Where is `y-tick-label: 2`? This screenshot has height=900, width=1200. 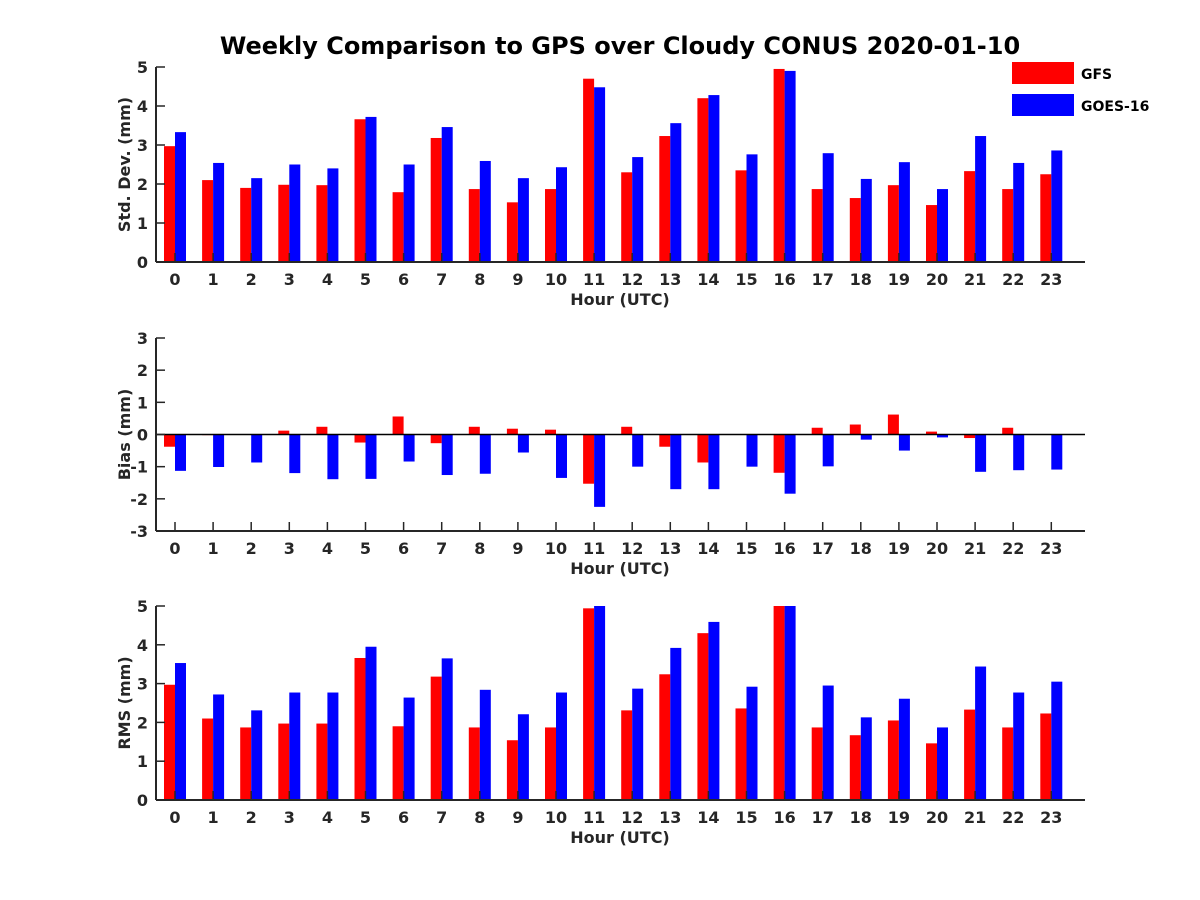 y-tick-label: 2 is located at coordinates (142, 184).